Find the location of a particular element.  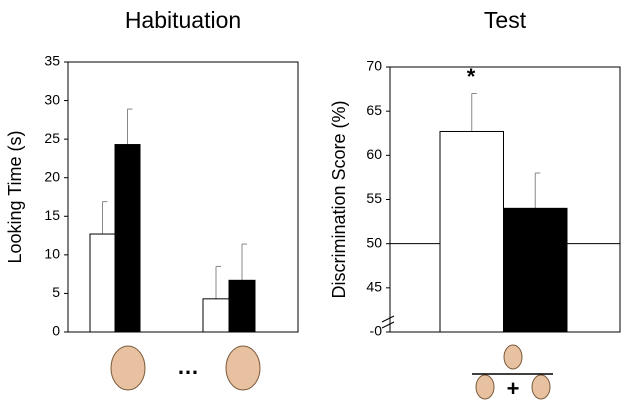

y-tick-label: 65 is located at coordinates (374, 110).